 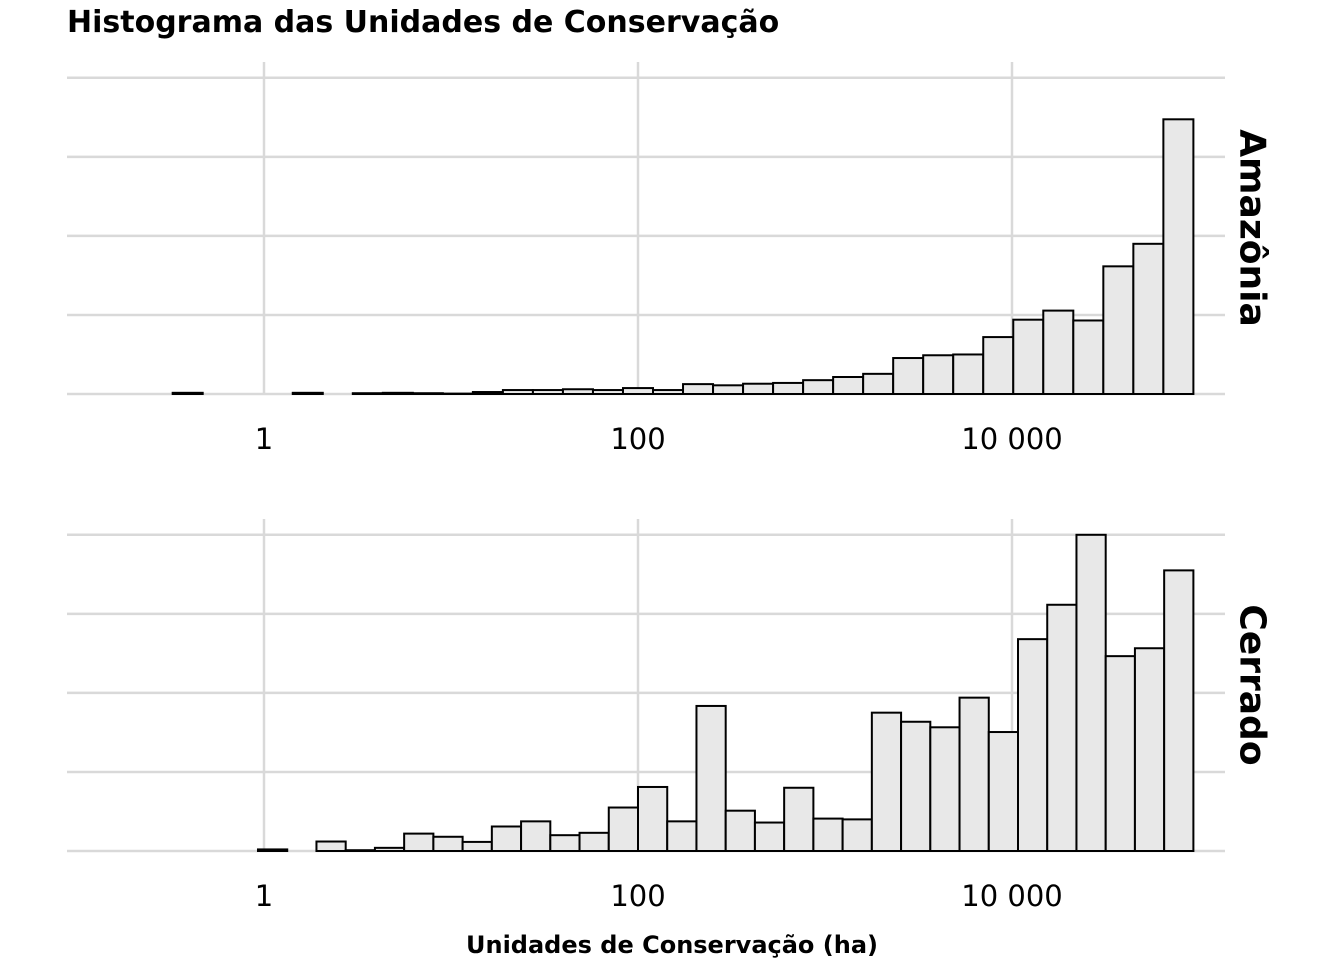 What do you see at coordinates (1011, 439) in the screenshot?
I see `x-tick-label-0-2: 10 000` at bounding box center [1011, 439].